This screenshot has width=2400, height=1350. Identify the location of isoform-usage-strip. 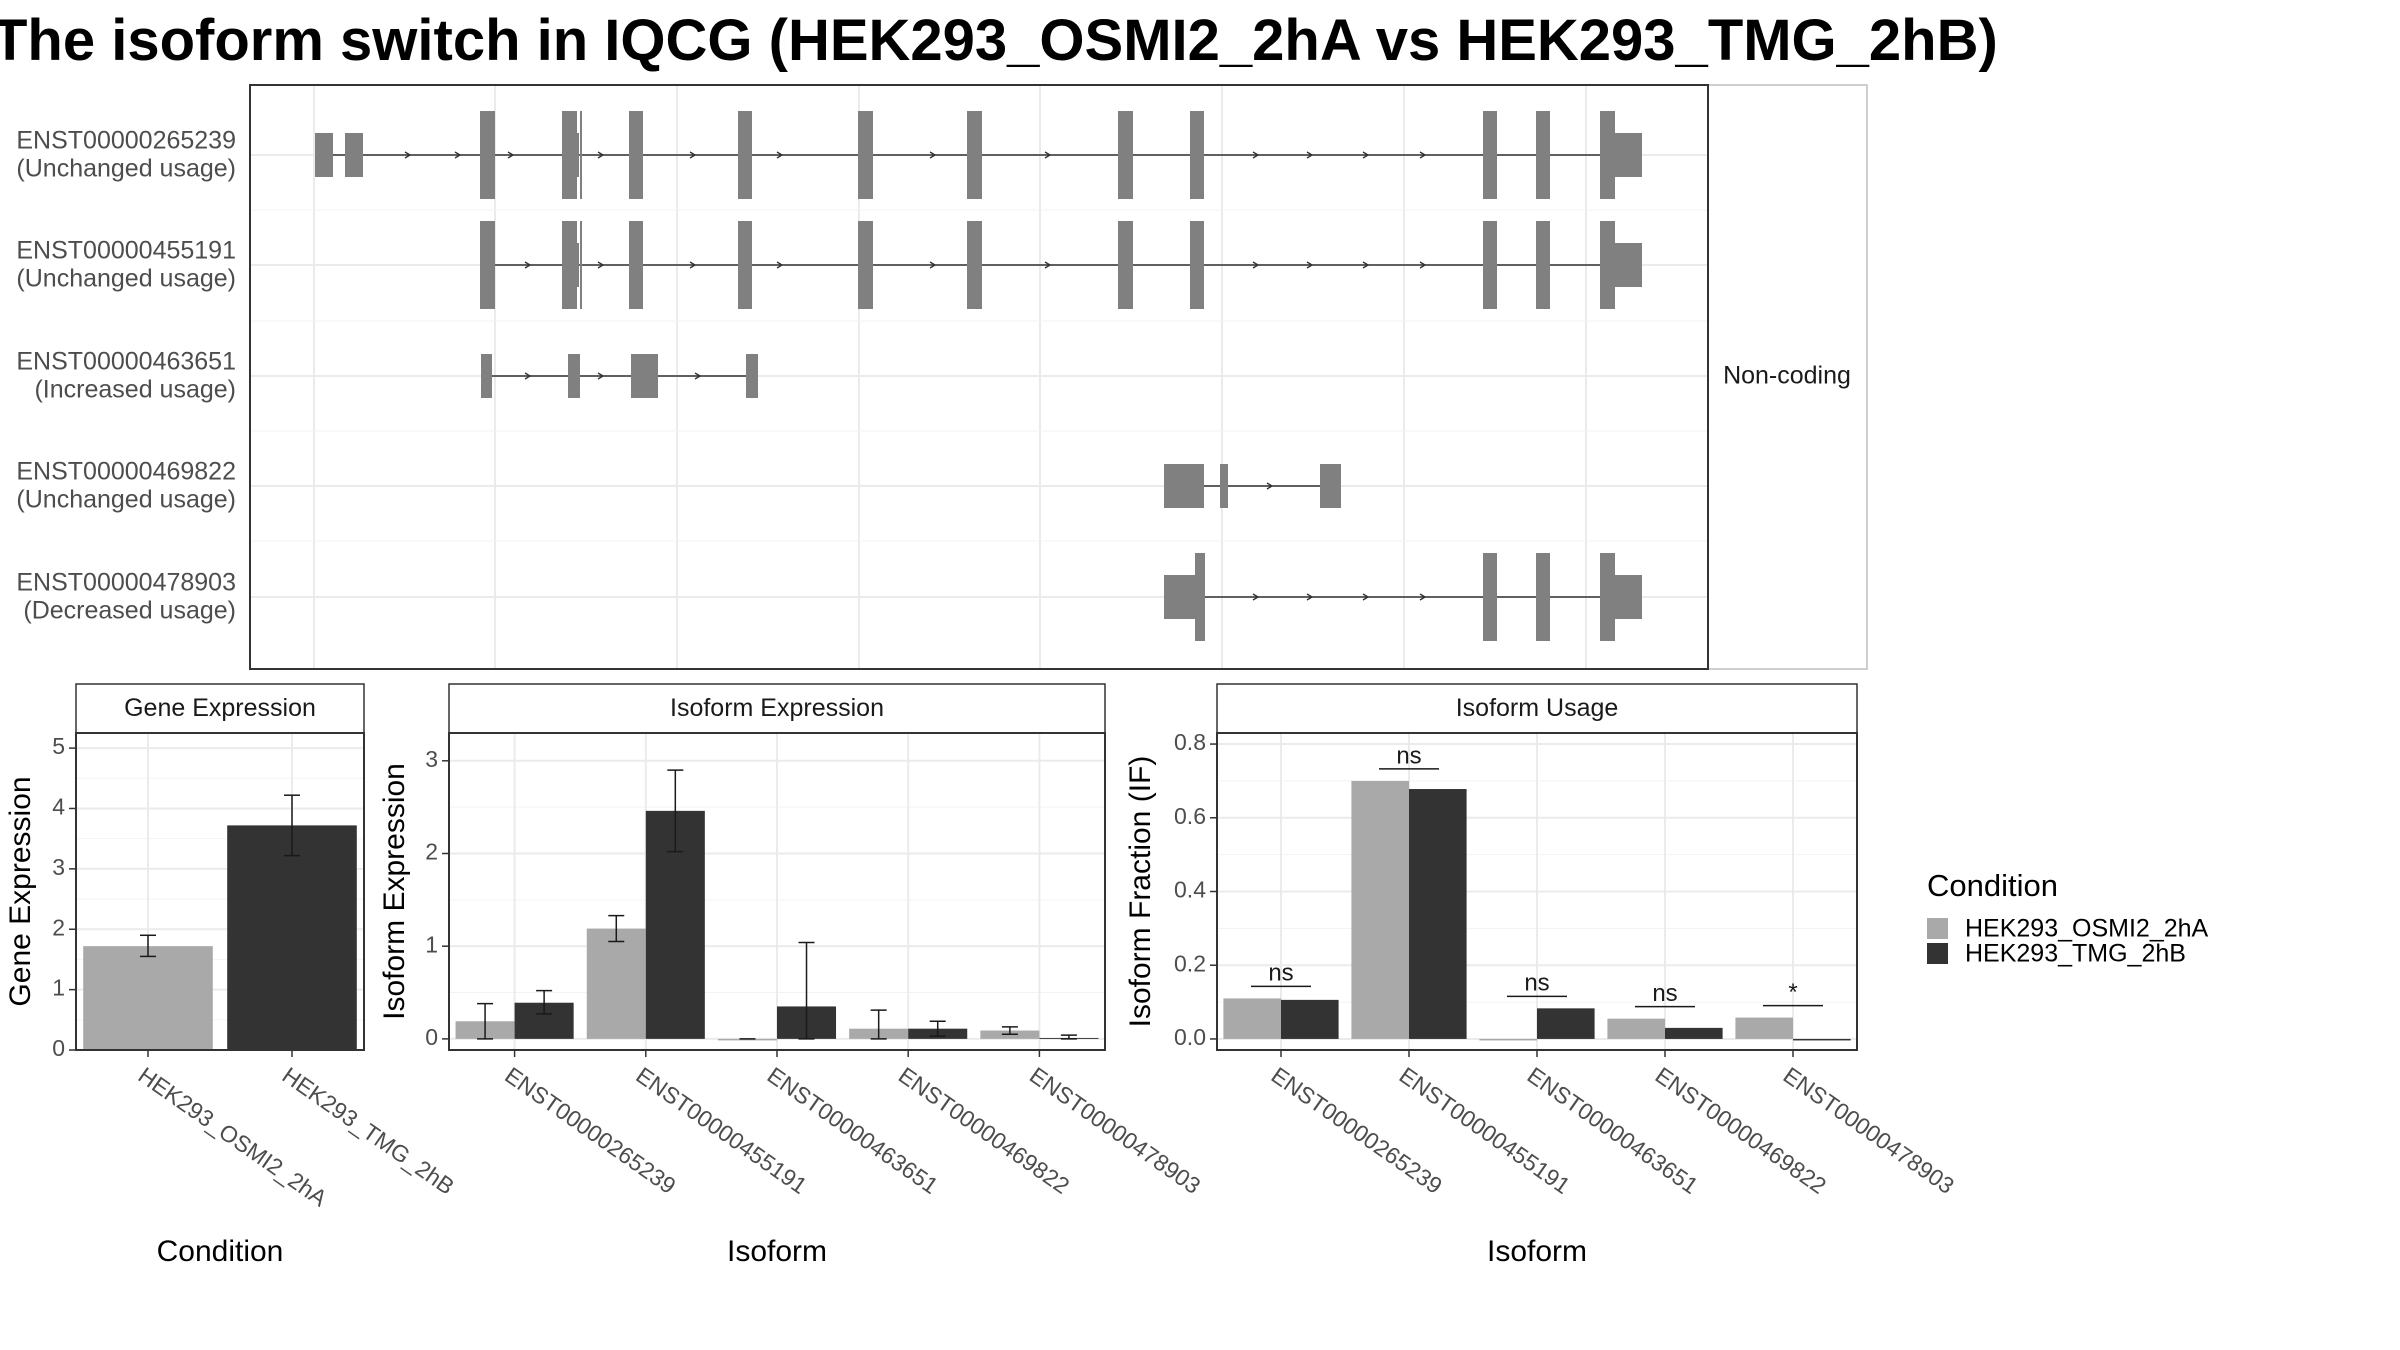
(1537, 708).